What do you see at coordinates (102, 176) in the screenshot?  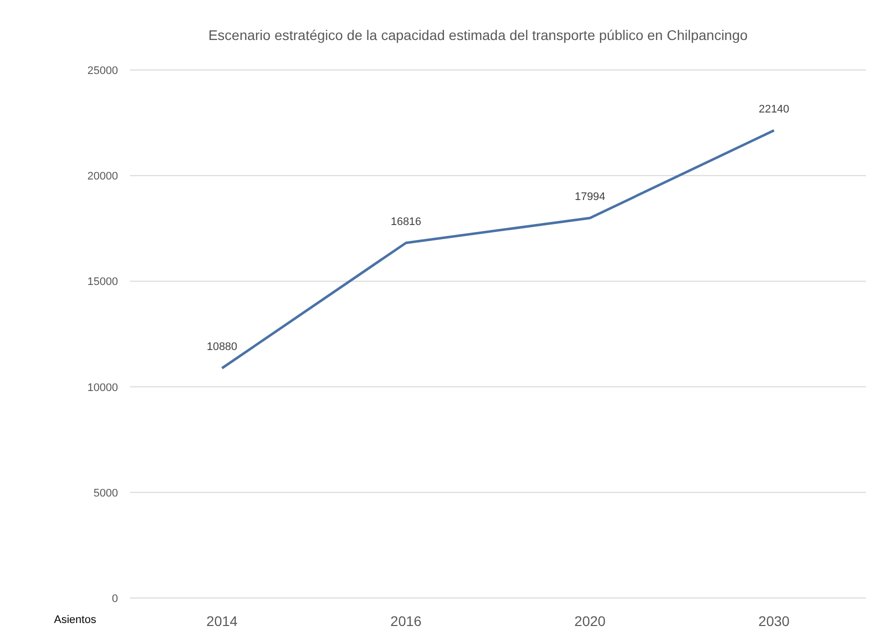 I see `y-tick-label: 20000` at bounding box center [102, 176].